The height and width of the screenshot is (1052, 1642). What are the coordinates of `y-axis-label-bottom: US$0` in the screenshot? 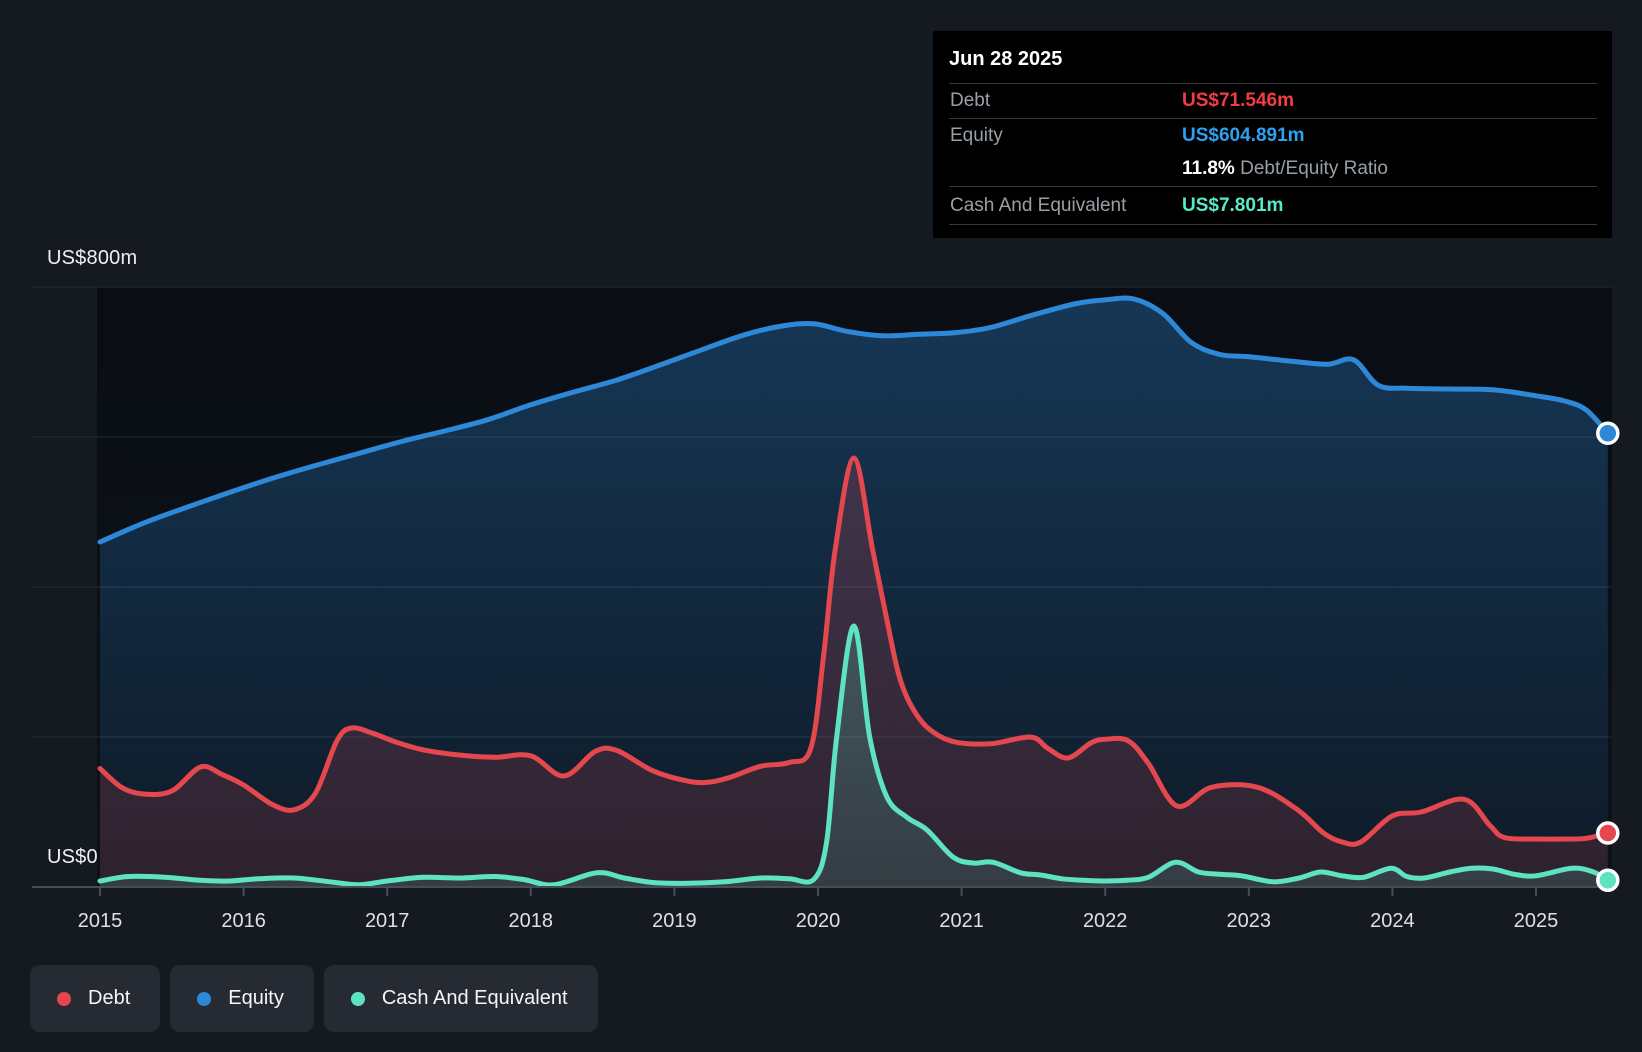 It's located at (72, 857).